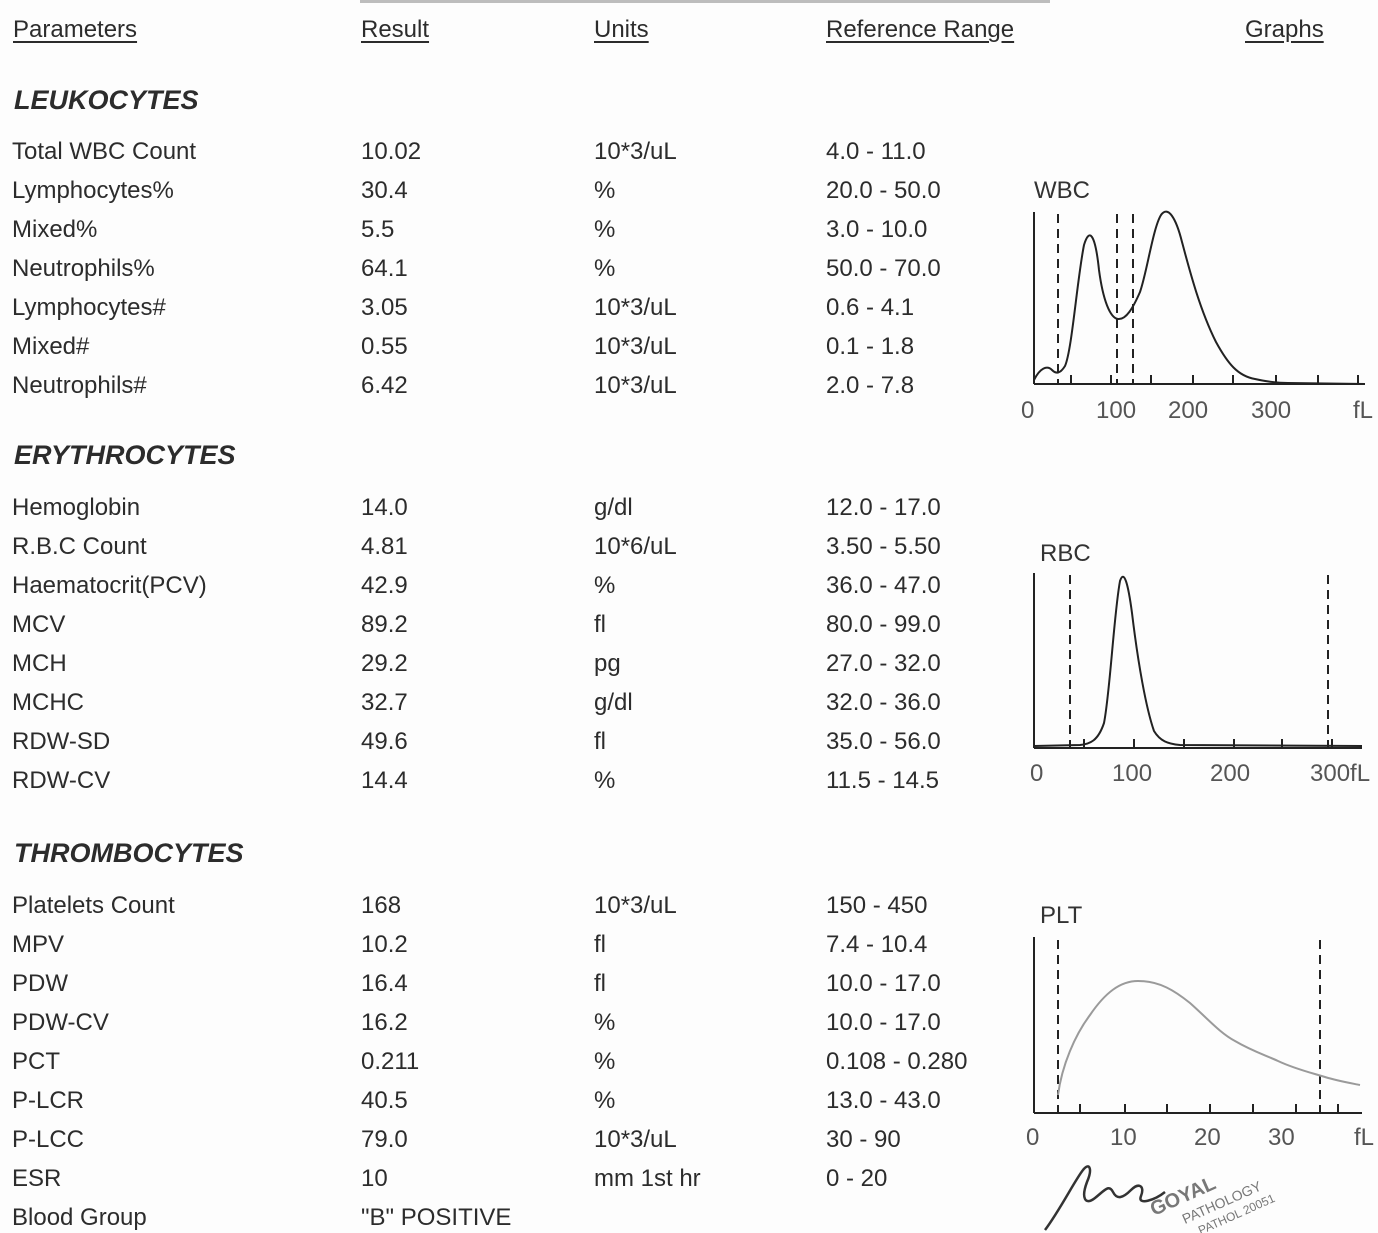  Describe the element at coordinates (1364, 1137) in the screenshot. I see `plt-tick-label: fL` at that location.